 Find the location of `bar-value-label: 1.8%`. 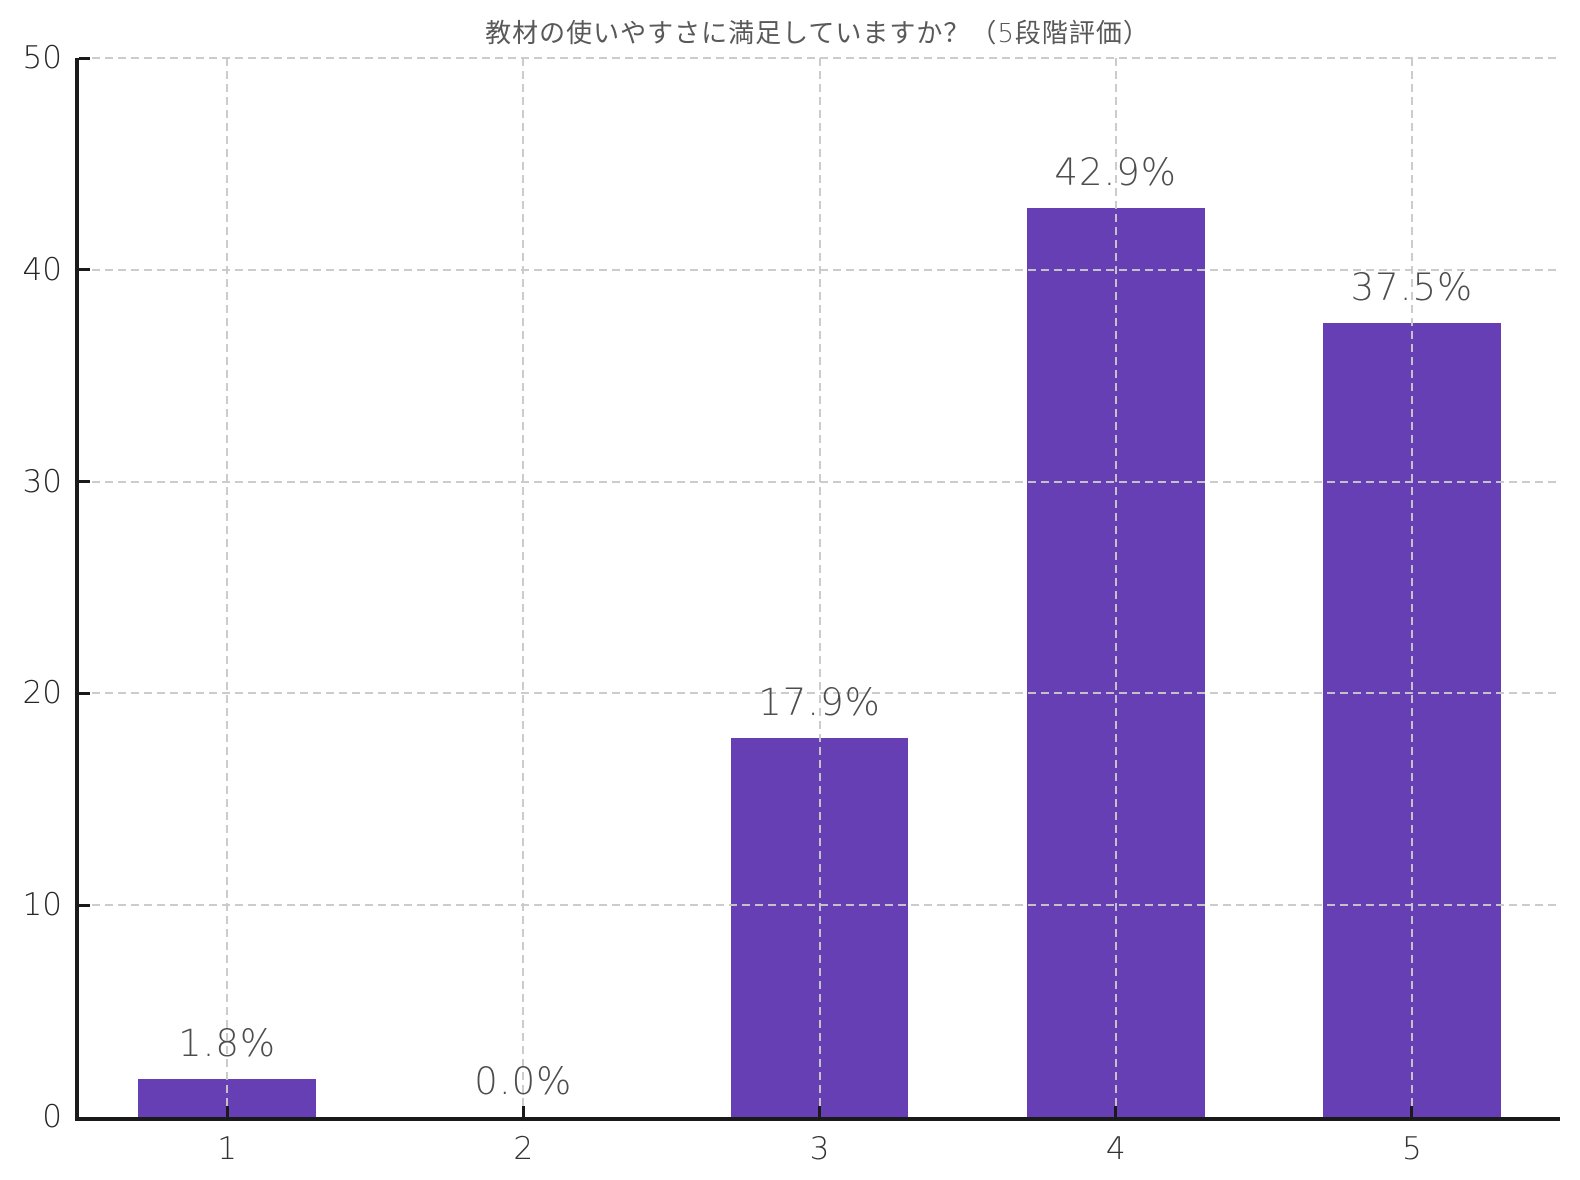

bar-value-label: 1.8% is located at coordinates (227, 1043).